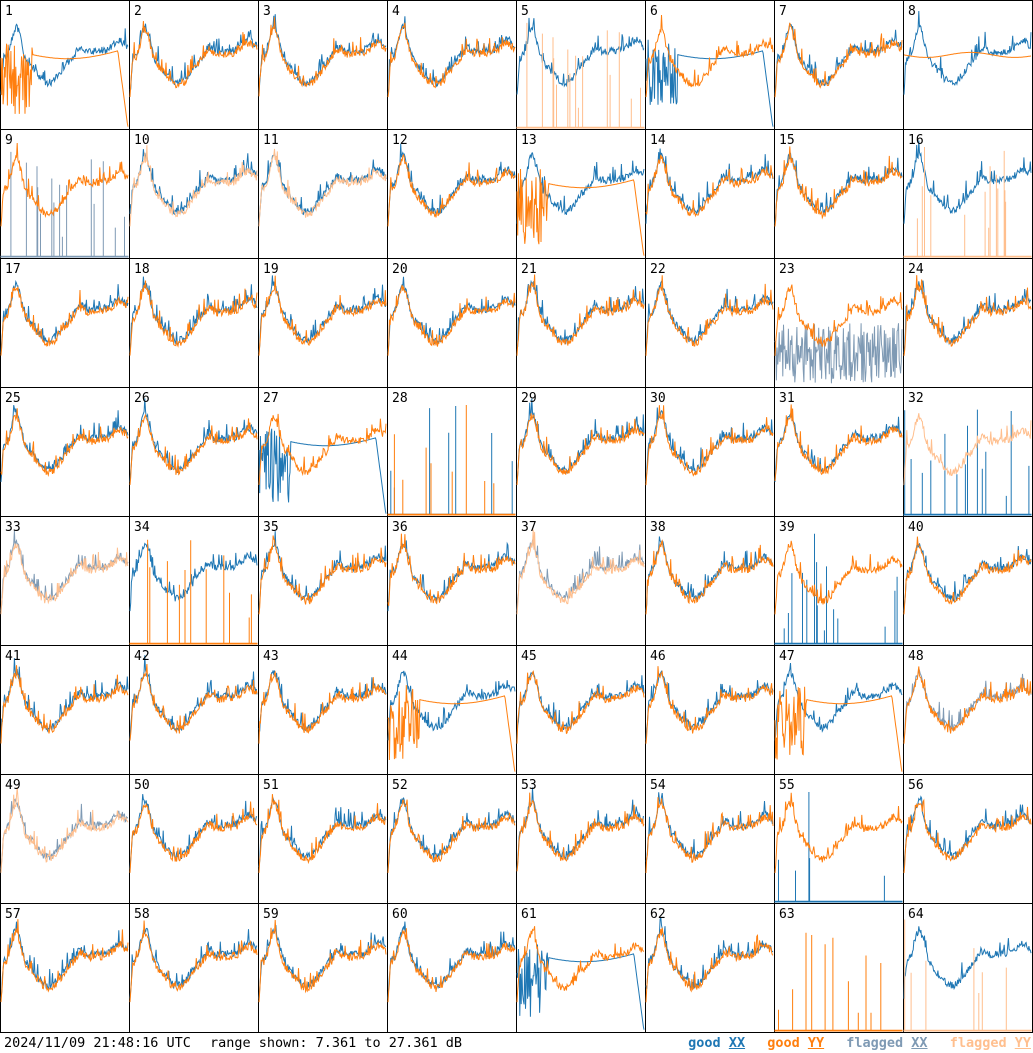 This screenshot has height=1053, width=1033. I want to click on panel-25: 25, so click(65, 452).